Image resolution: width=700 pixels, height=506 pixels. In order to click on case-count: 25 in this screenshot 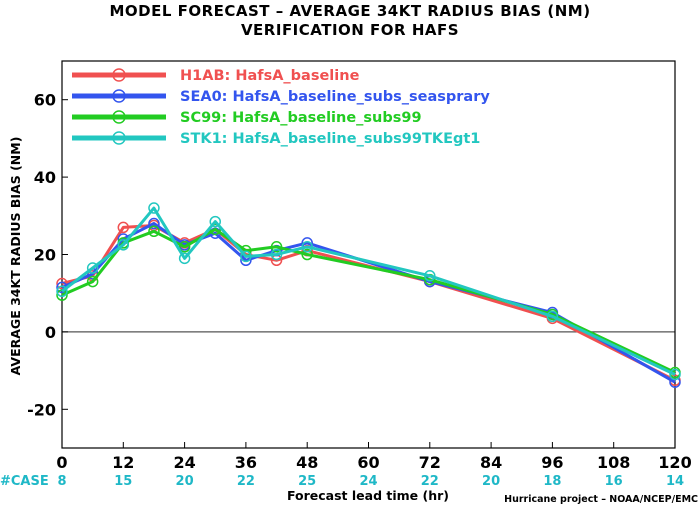, I will do `click(307, 481)`.